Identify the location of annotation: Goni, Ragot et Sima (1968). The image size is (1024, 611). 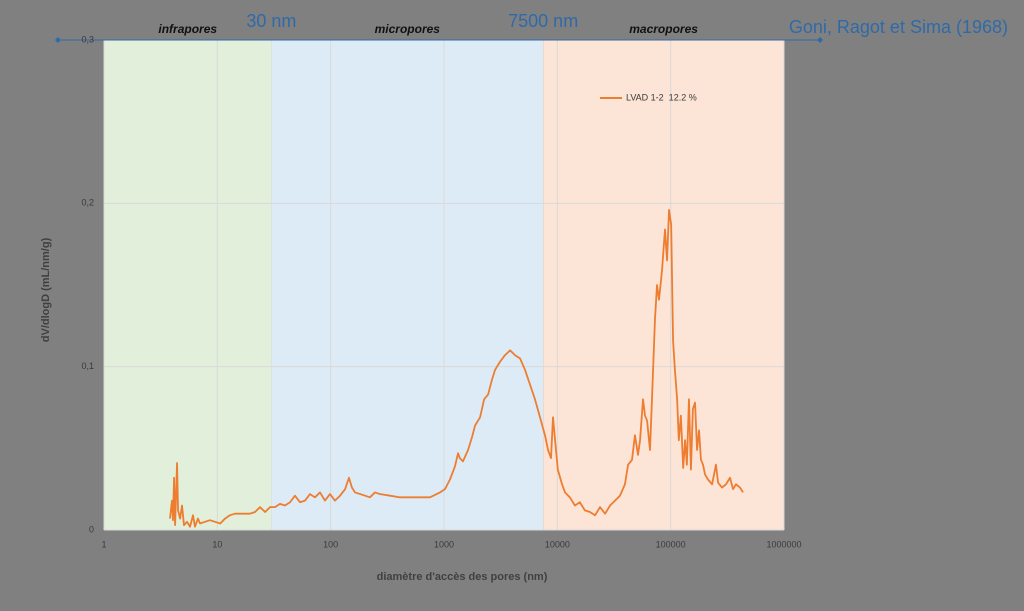
(898, 27).